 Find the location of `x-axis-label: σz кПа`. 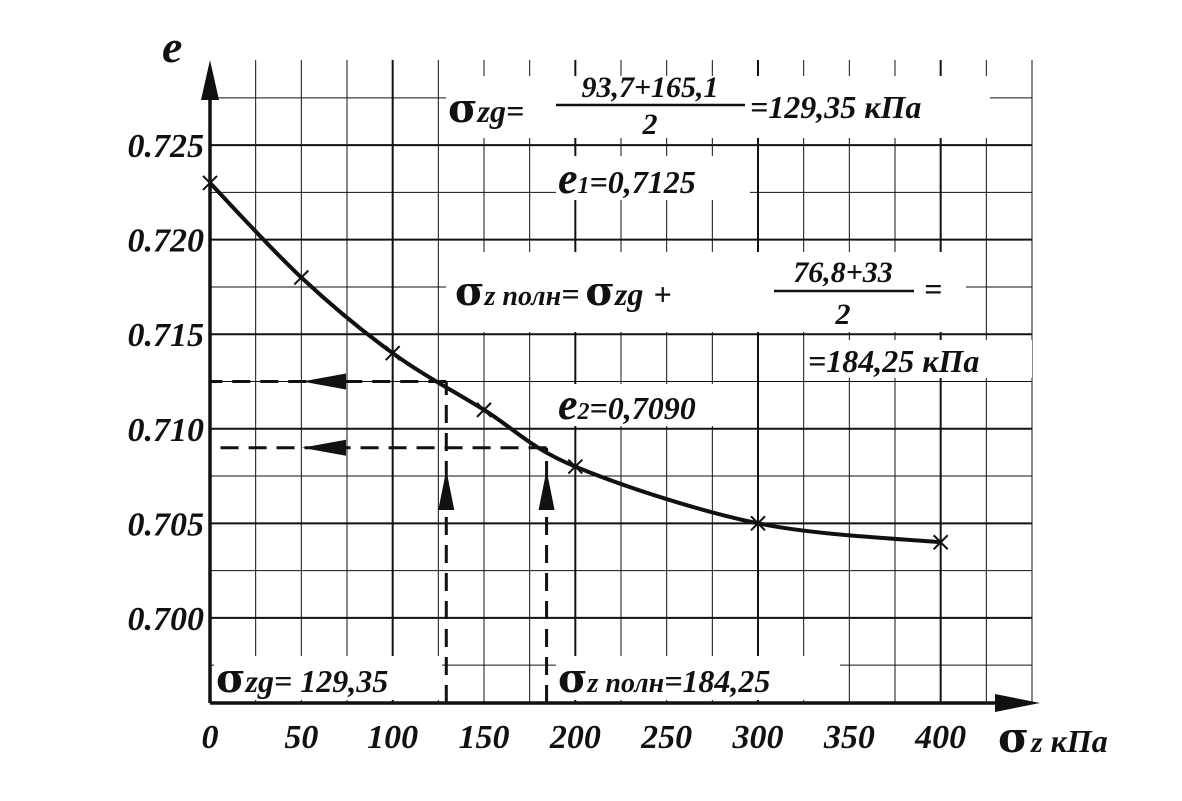

x-axis-label: σz кПа is located at coordinates (1053, 737).